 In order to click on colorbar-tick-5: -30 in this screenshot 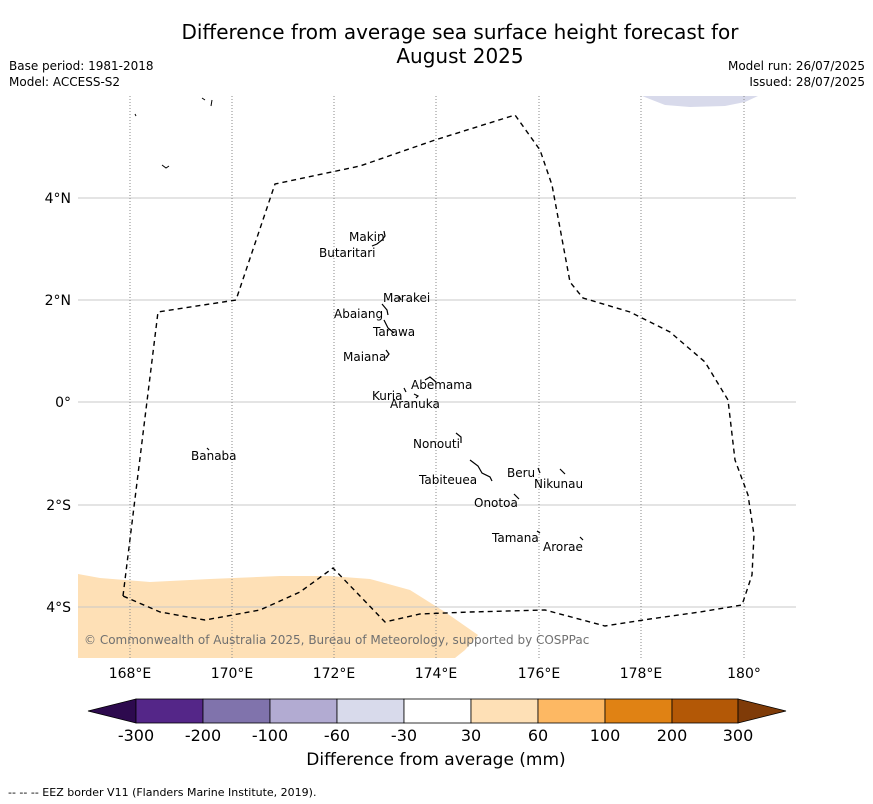, I will do `click(404, 735)`.